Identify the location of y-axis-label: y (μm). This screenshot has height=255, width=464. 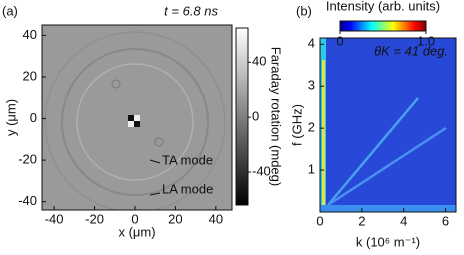
(10, 117).